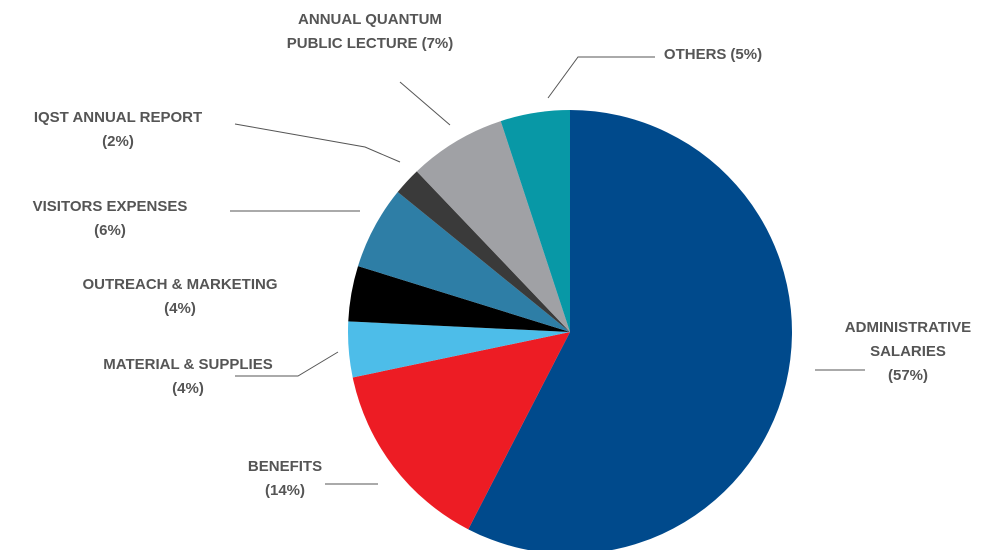  What do you see at coordinates (438, 43) in the screenshot?
I see `value-label: (7%)` at bounding box center [438, 43].